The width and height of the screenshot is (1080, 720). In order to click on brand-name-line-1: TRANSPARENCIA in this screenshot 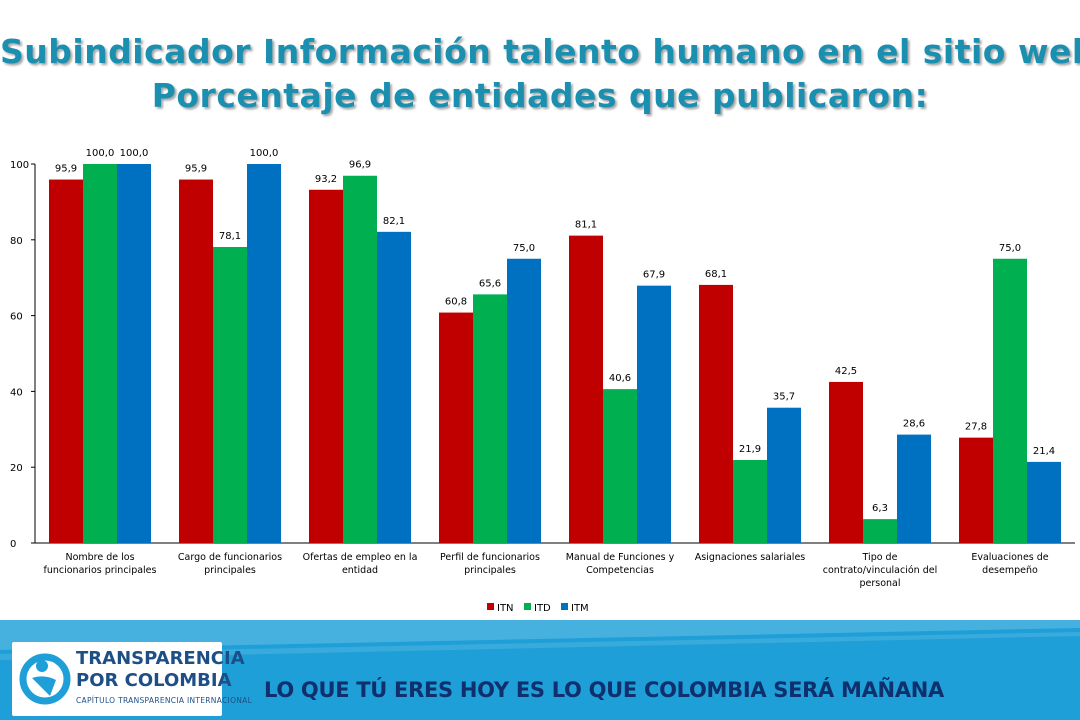, I will do `click(160, 658)`.